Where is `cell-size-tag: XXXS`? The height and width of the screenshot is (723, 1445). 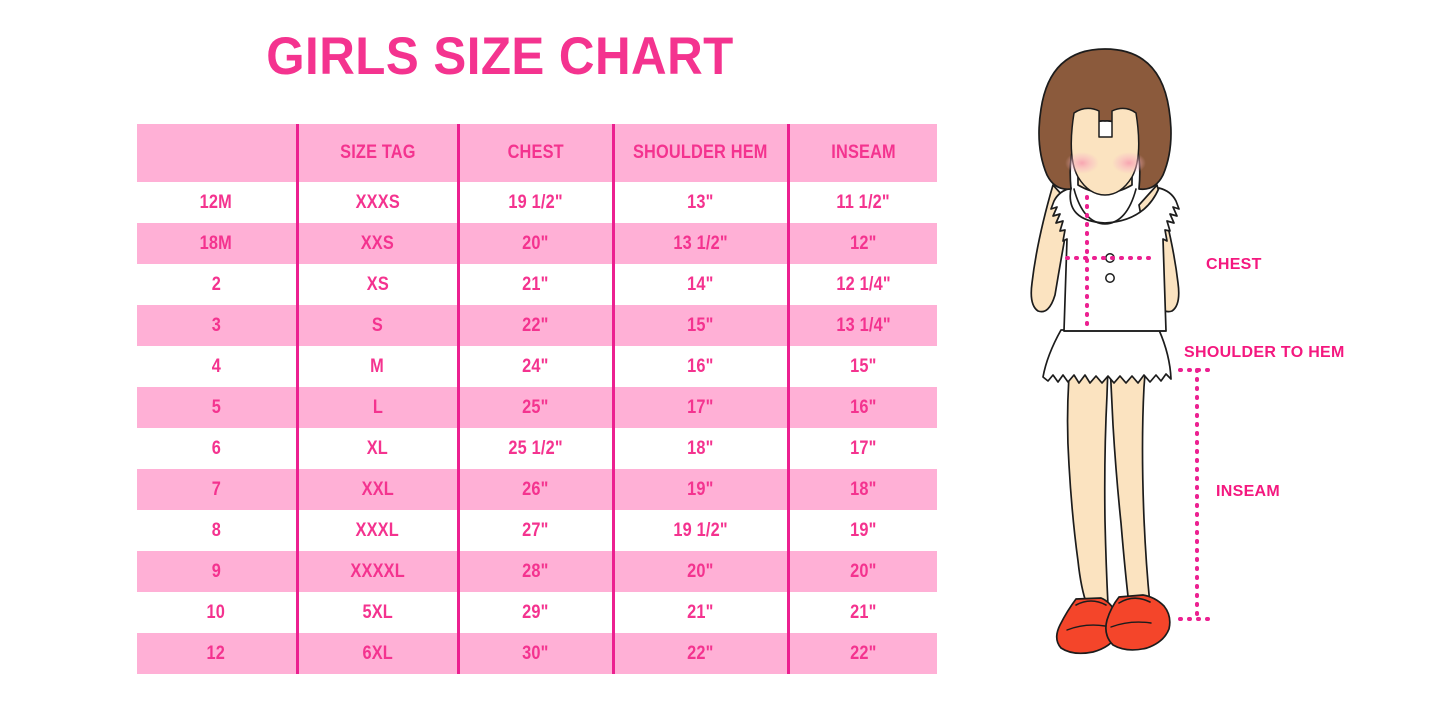
cell-size-tag: XXXS is located at coordinates (376, 202).